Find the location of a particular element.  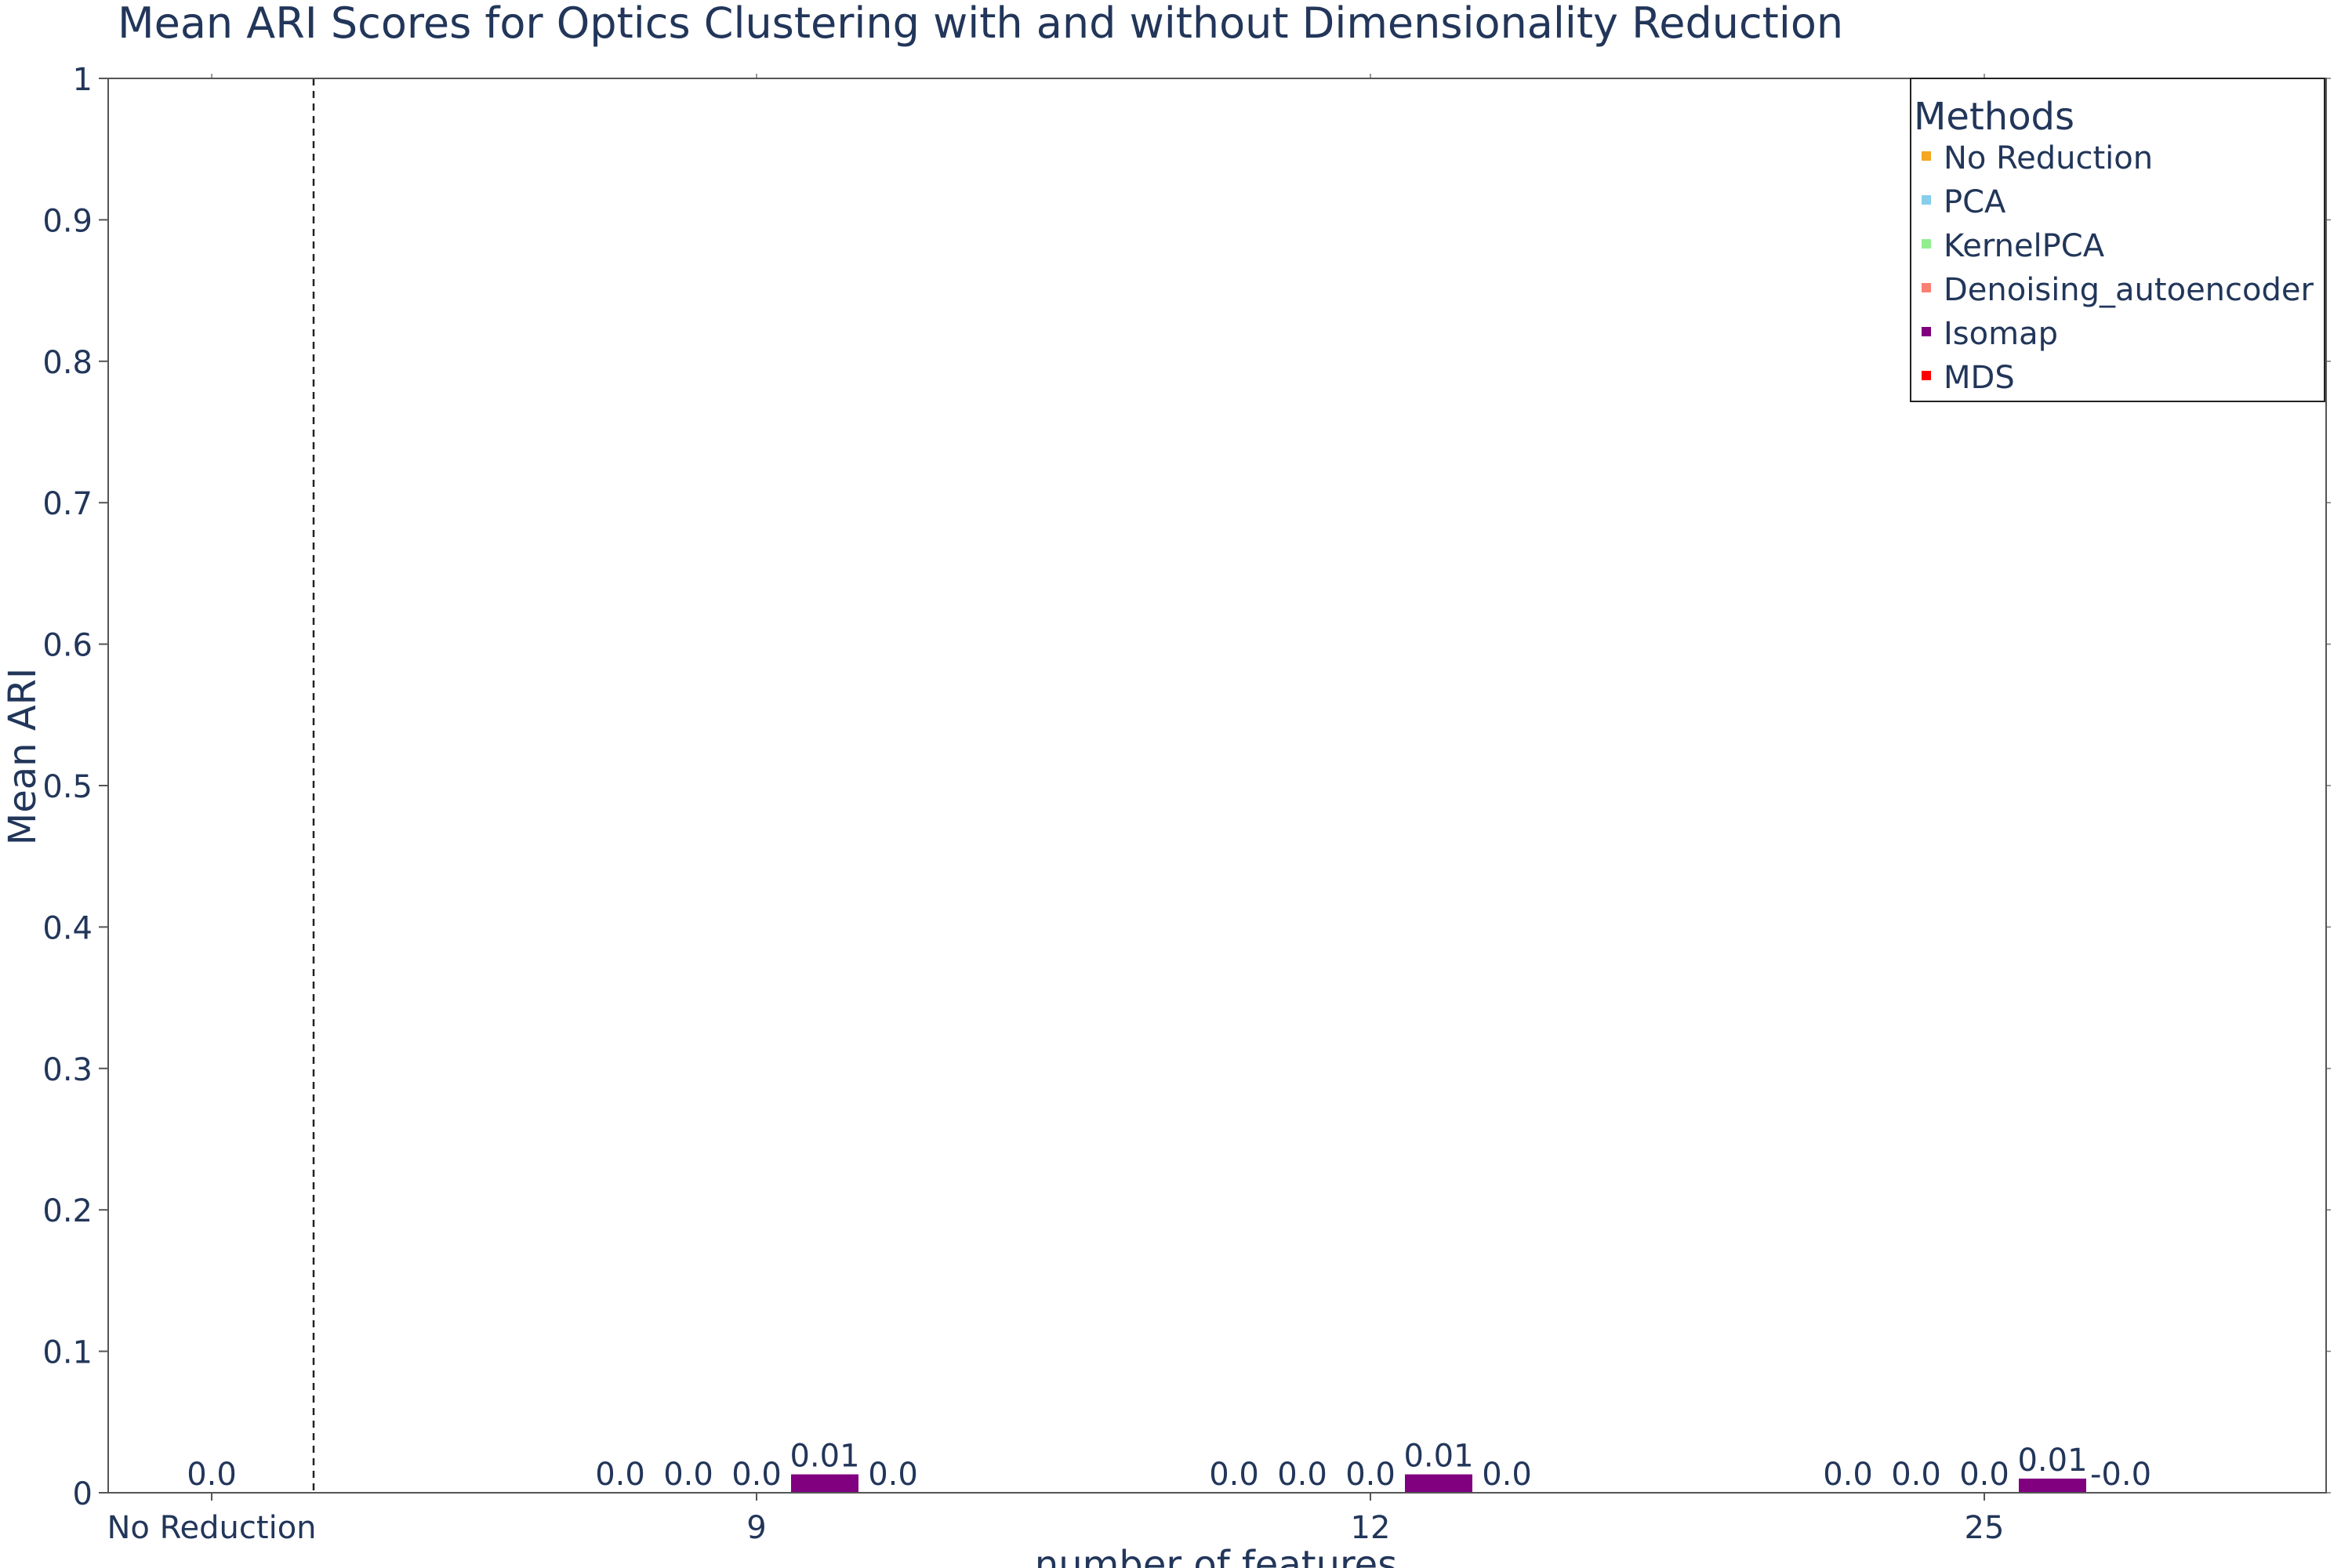

y-tick-label: 0 is located at coordinates (83, 1494).